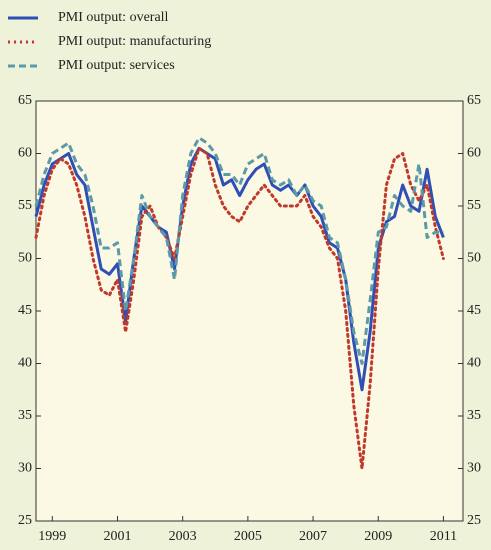 This screenshot has height=550, width=491. Describe the element at coordinates (474, 258) in the screenshot. I see `y2-tick-label: 50` at that location.